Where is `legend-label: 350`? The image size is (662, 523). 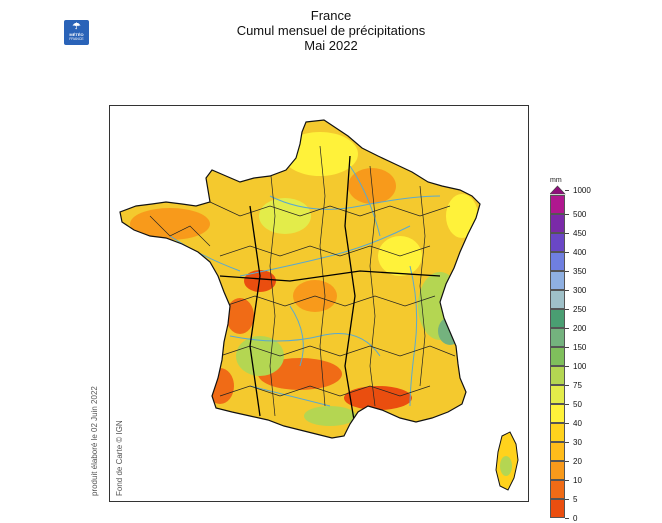
legend-label: 350 is located at coordinates (580, 271).